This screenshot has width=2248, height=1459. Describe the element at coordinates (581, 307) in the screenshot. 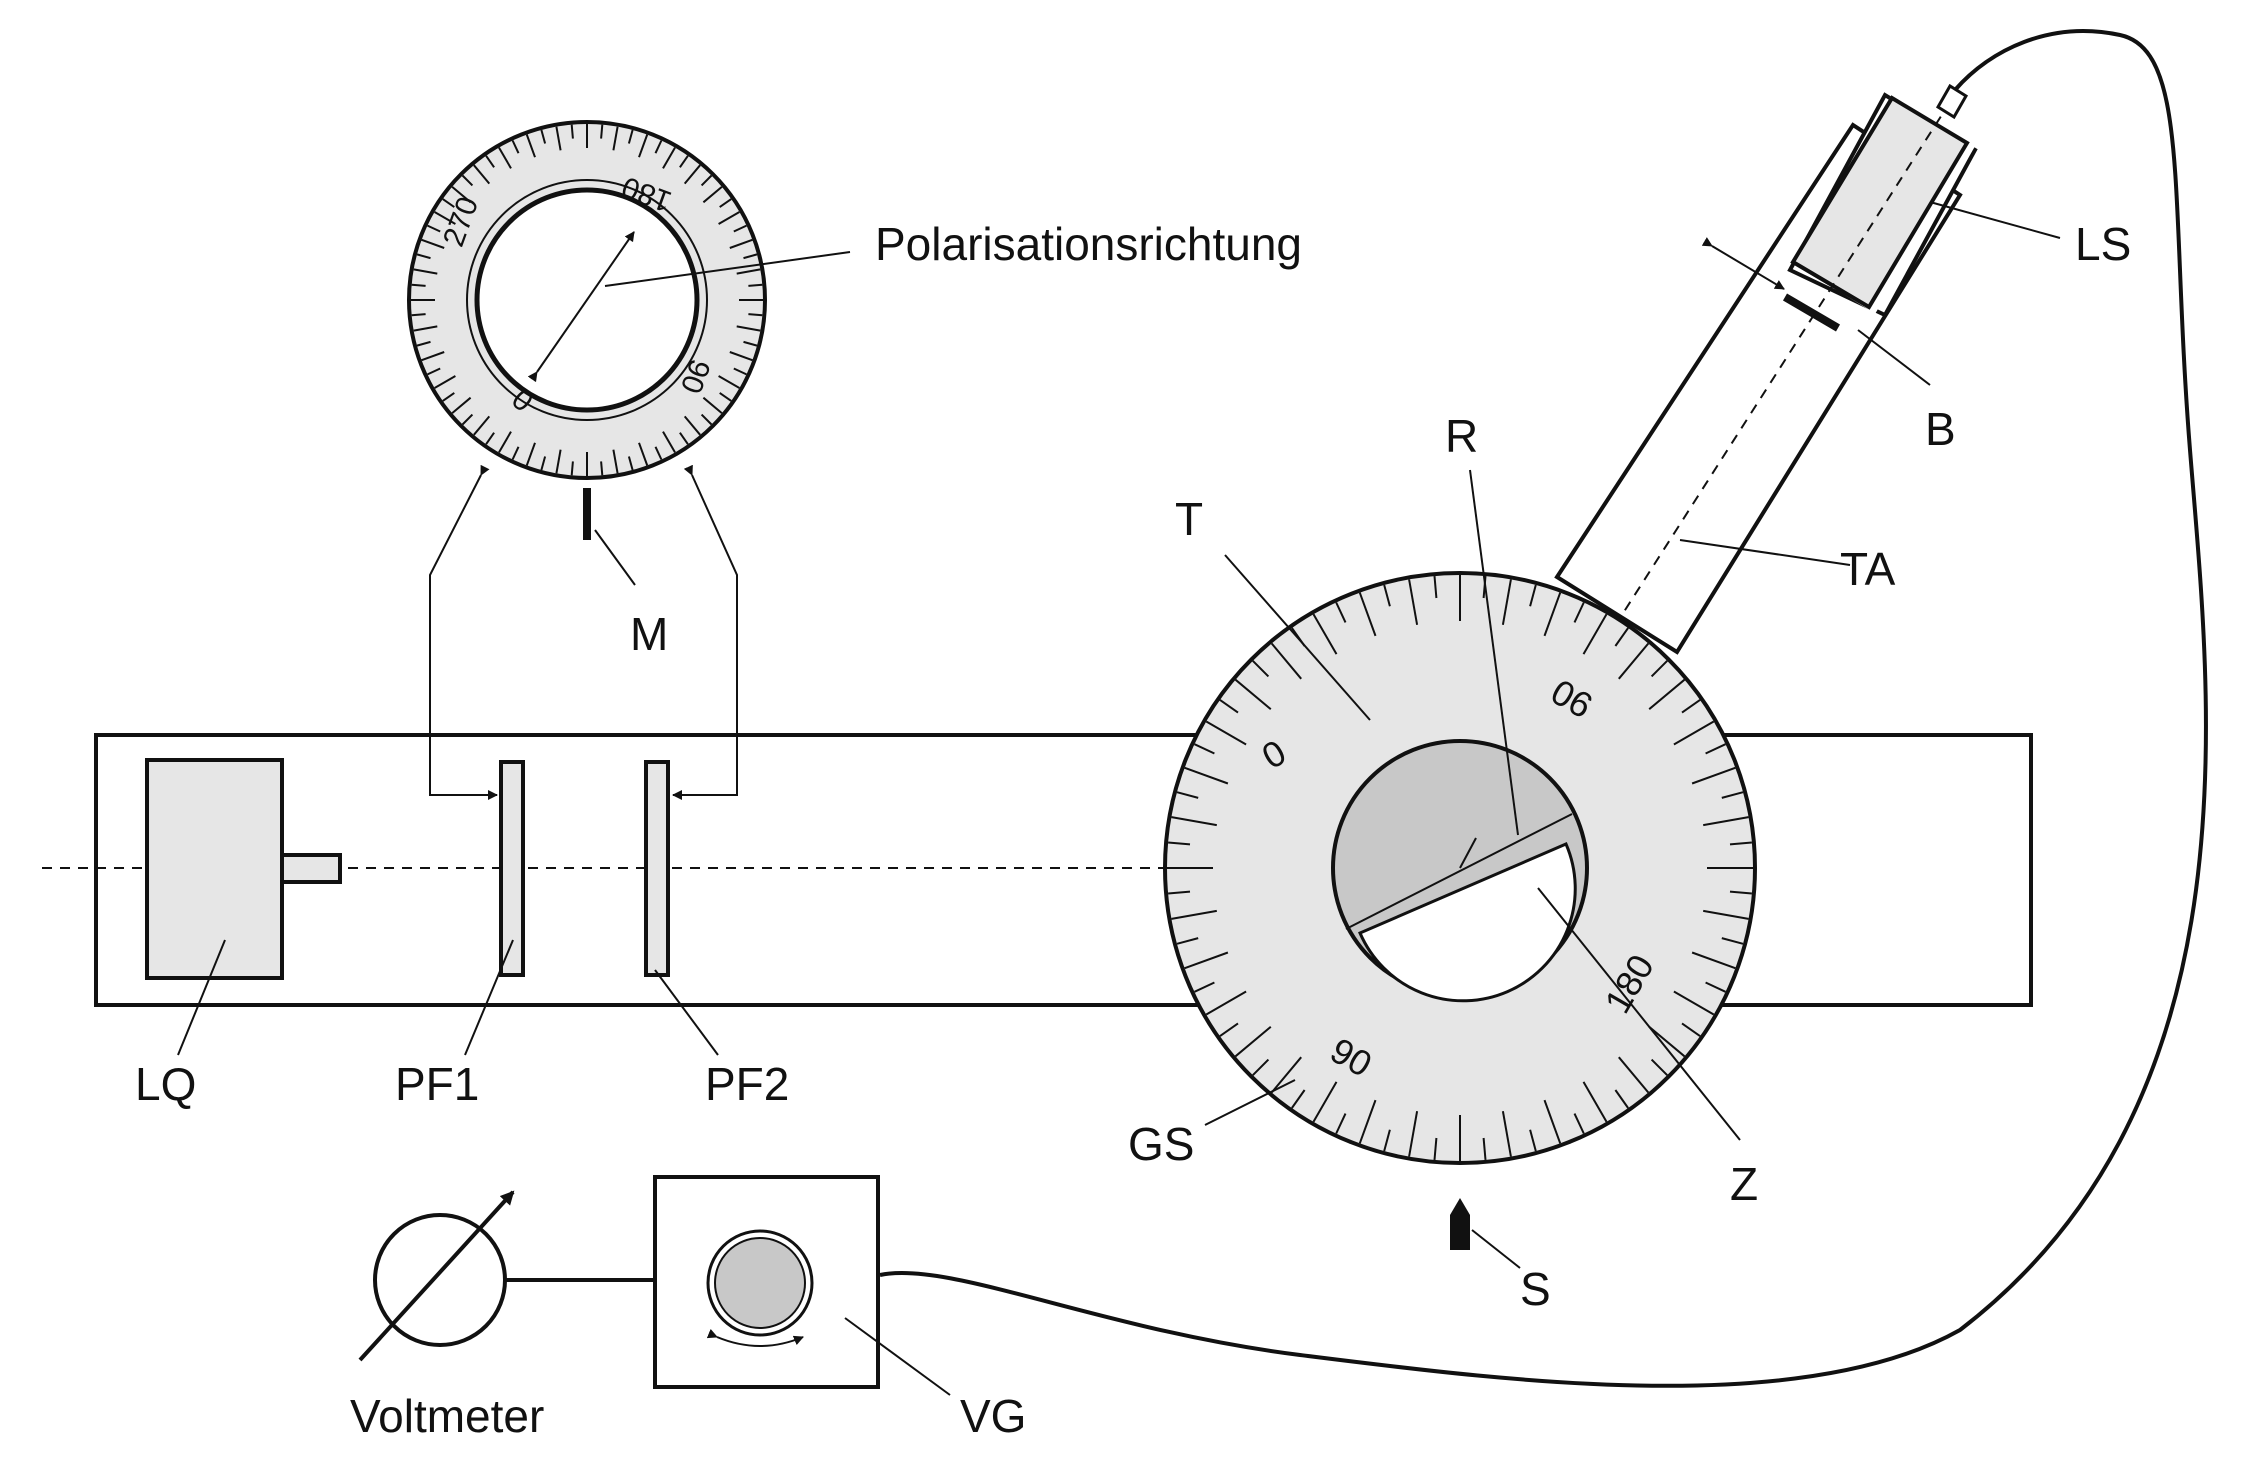

I see `polarisation-direction-arrow` at that location.